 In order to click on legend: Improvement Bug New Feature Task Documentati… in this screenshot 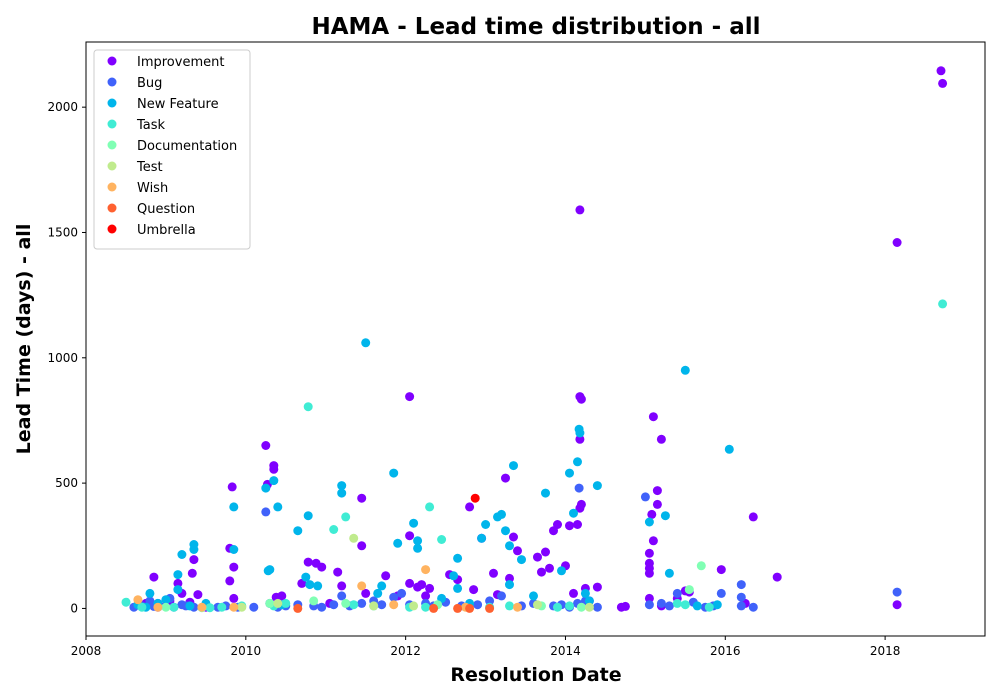, I will do `click(172, 149)`.